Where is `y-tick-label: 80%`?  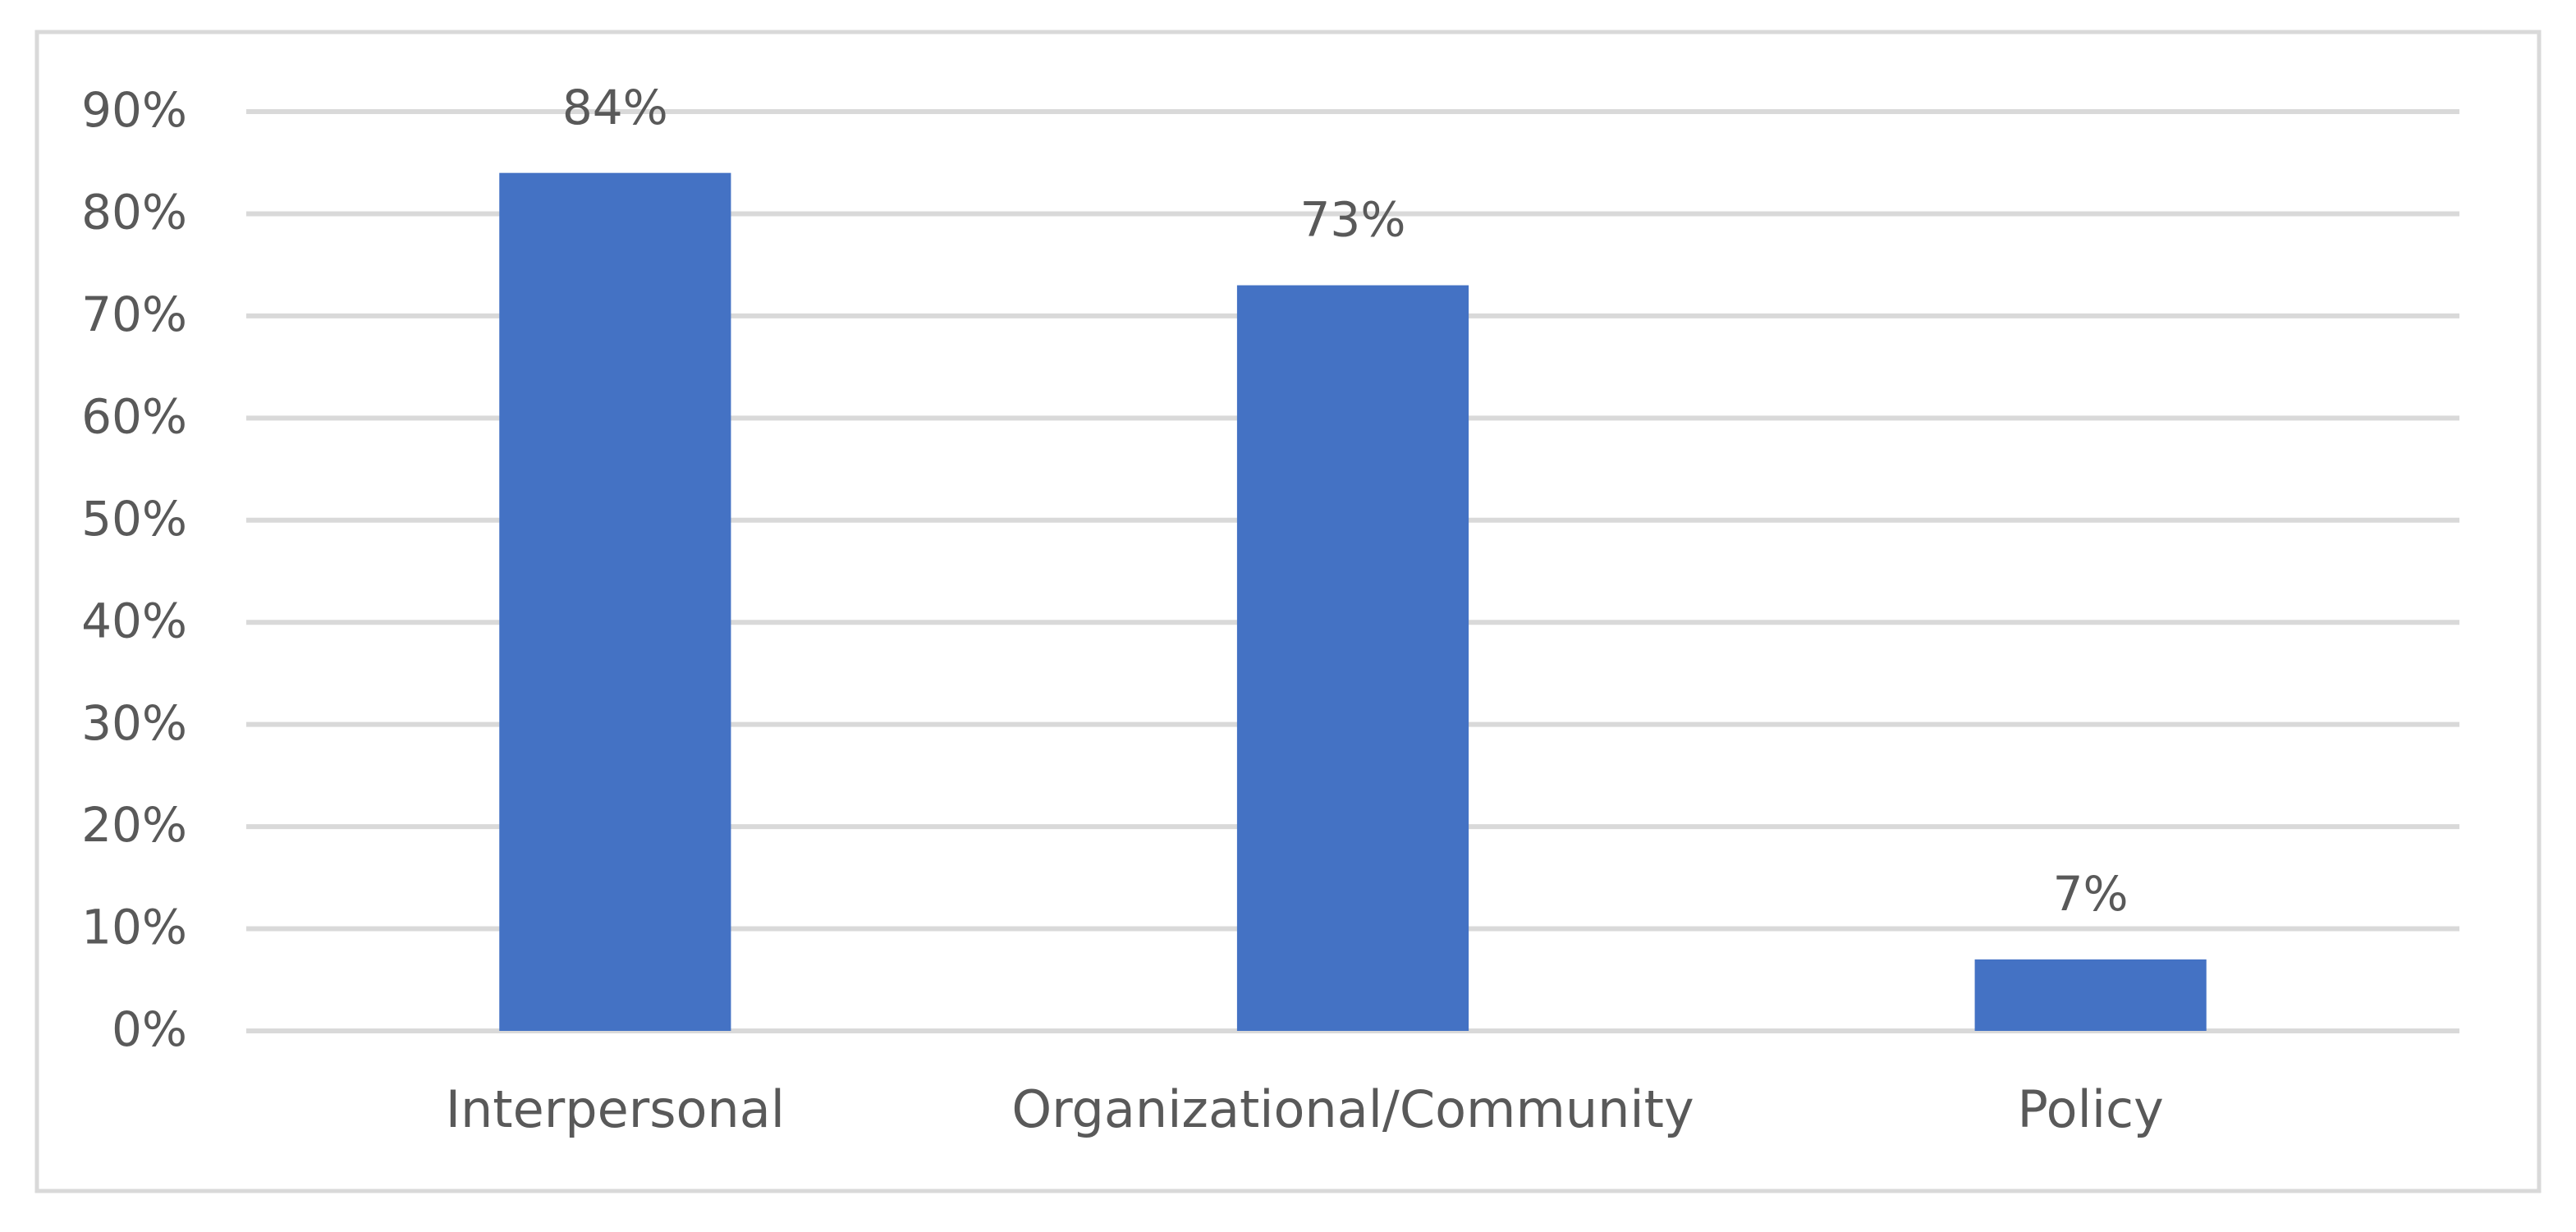 y-tick-label: 80% is located at coordinates (134, 212).